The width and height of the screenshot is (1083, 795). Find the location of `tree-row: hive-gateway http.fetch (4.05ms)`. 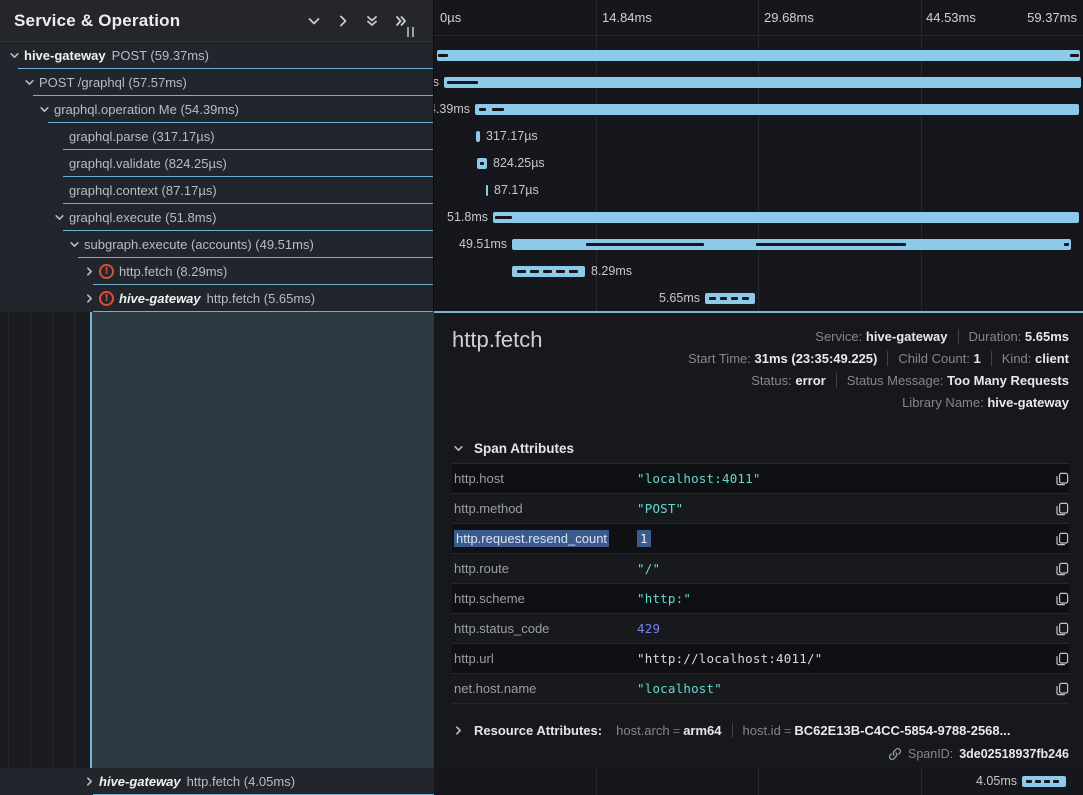

tree-row: hive-gateway http.fetch (4.05ms) is located at coordinates (217, 781).